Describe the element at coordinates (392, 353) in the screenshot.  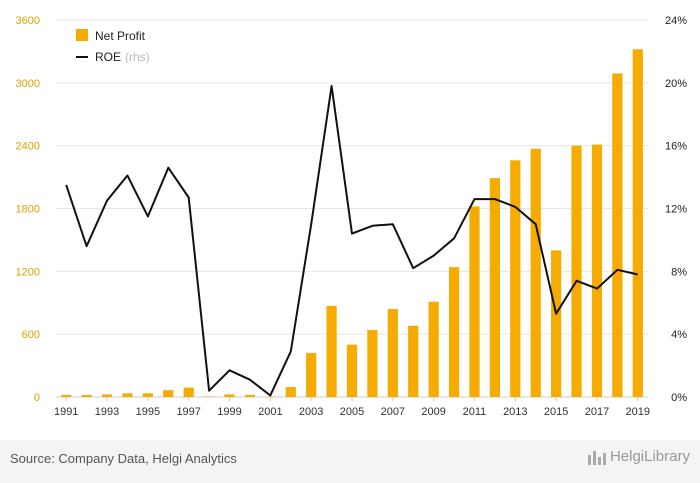
I see `bar-2007` at that location.